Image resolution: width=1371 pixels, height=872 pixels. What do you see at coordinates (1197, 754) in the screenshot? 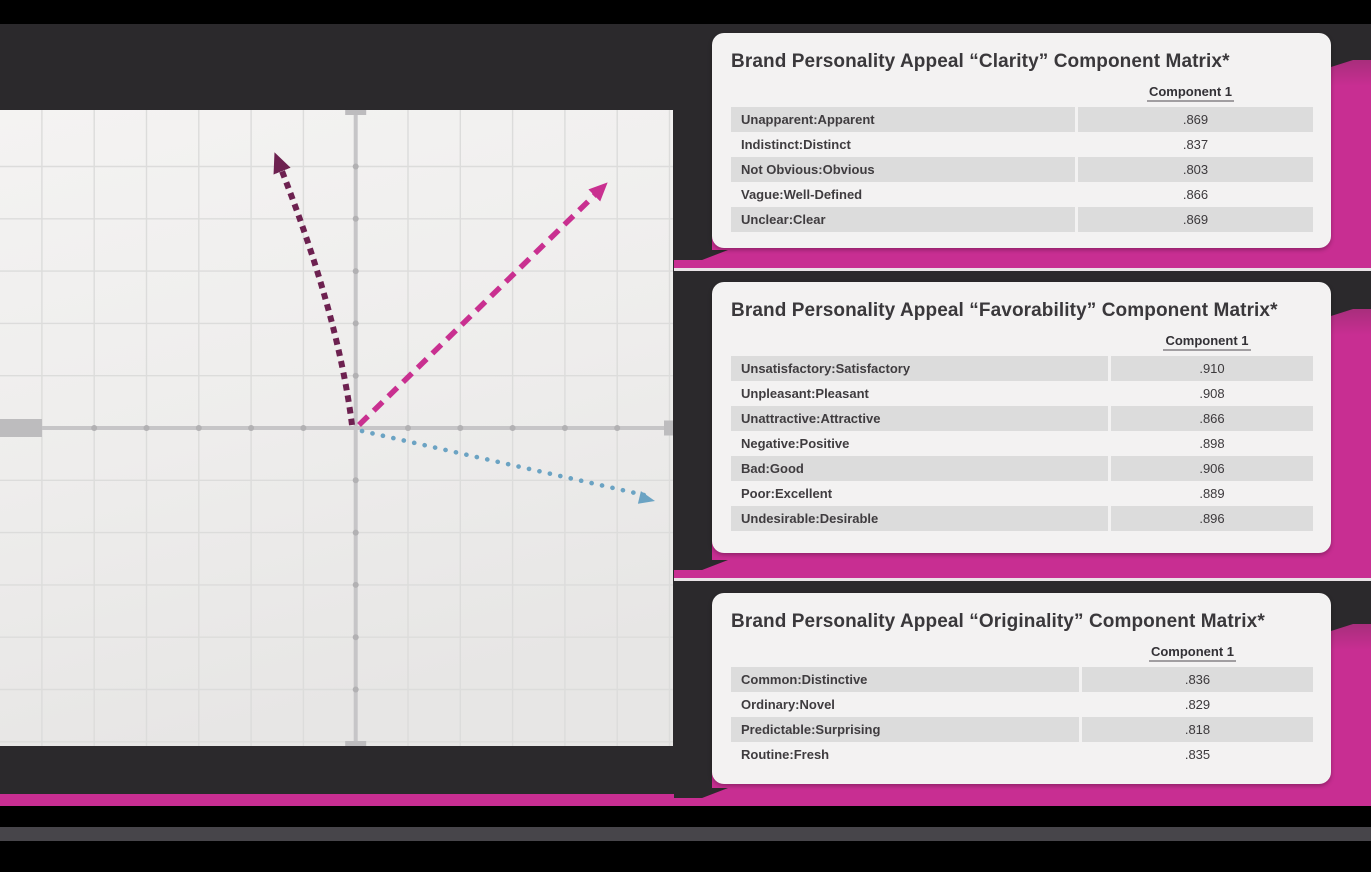
I see `row-value: .835` at bounding box center [1197, 754].